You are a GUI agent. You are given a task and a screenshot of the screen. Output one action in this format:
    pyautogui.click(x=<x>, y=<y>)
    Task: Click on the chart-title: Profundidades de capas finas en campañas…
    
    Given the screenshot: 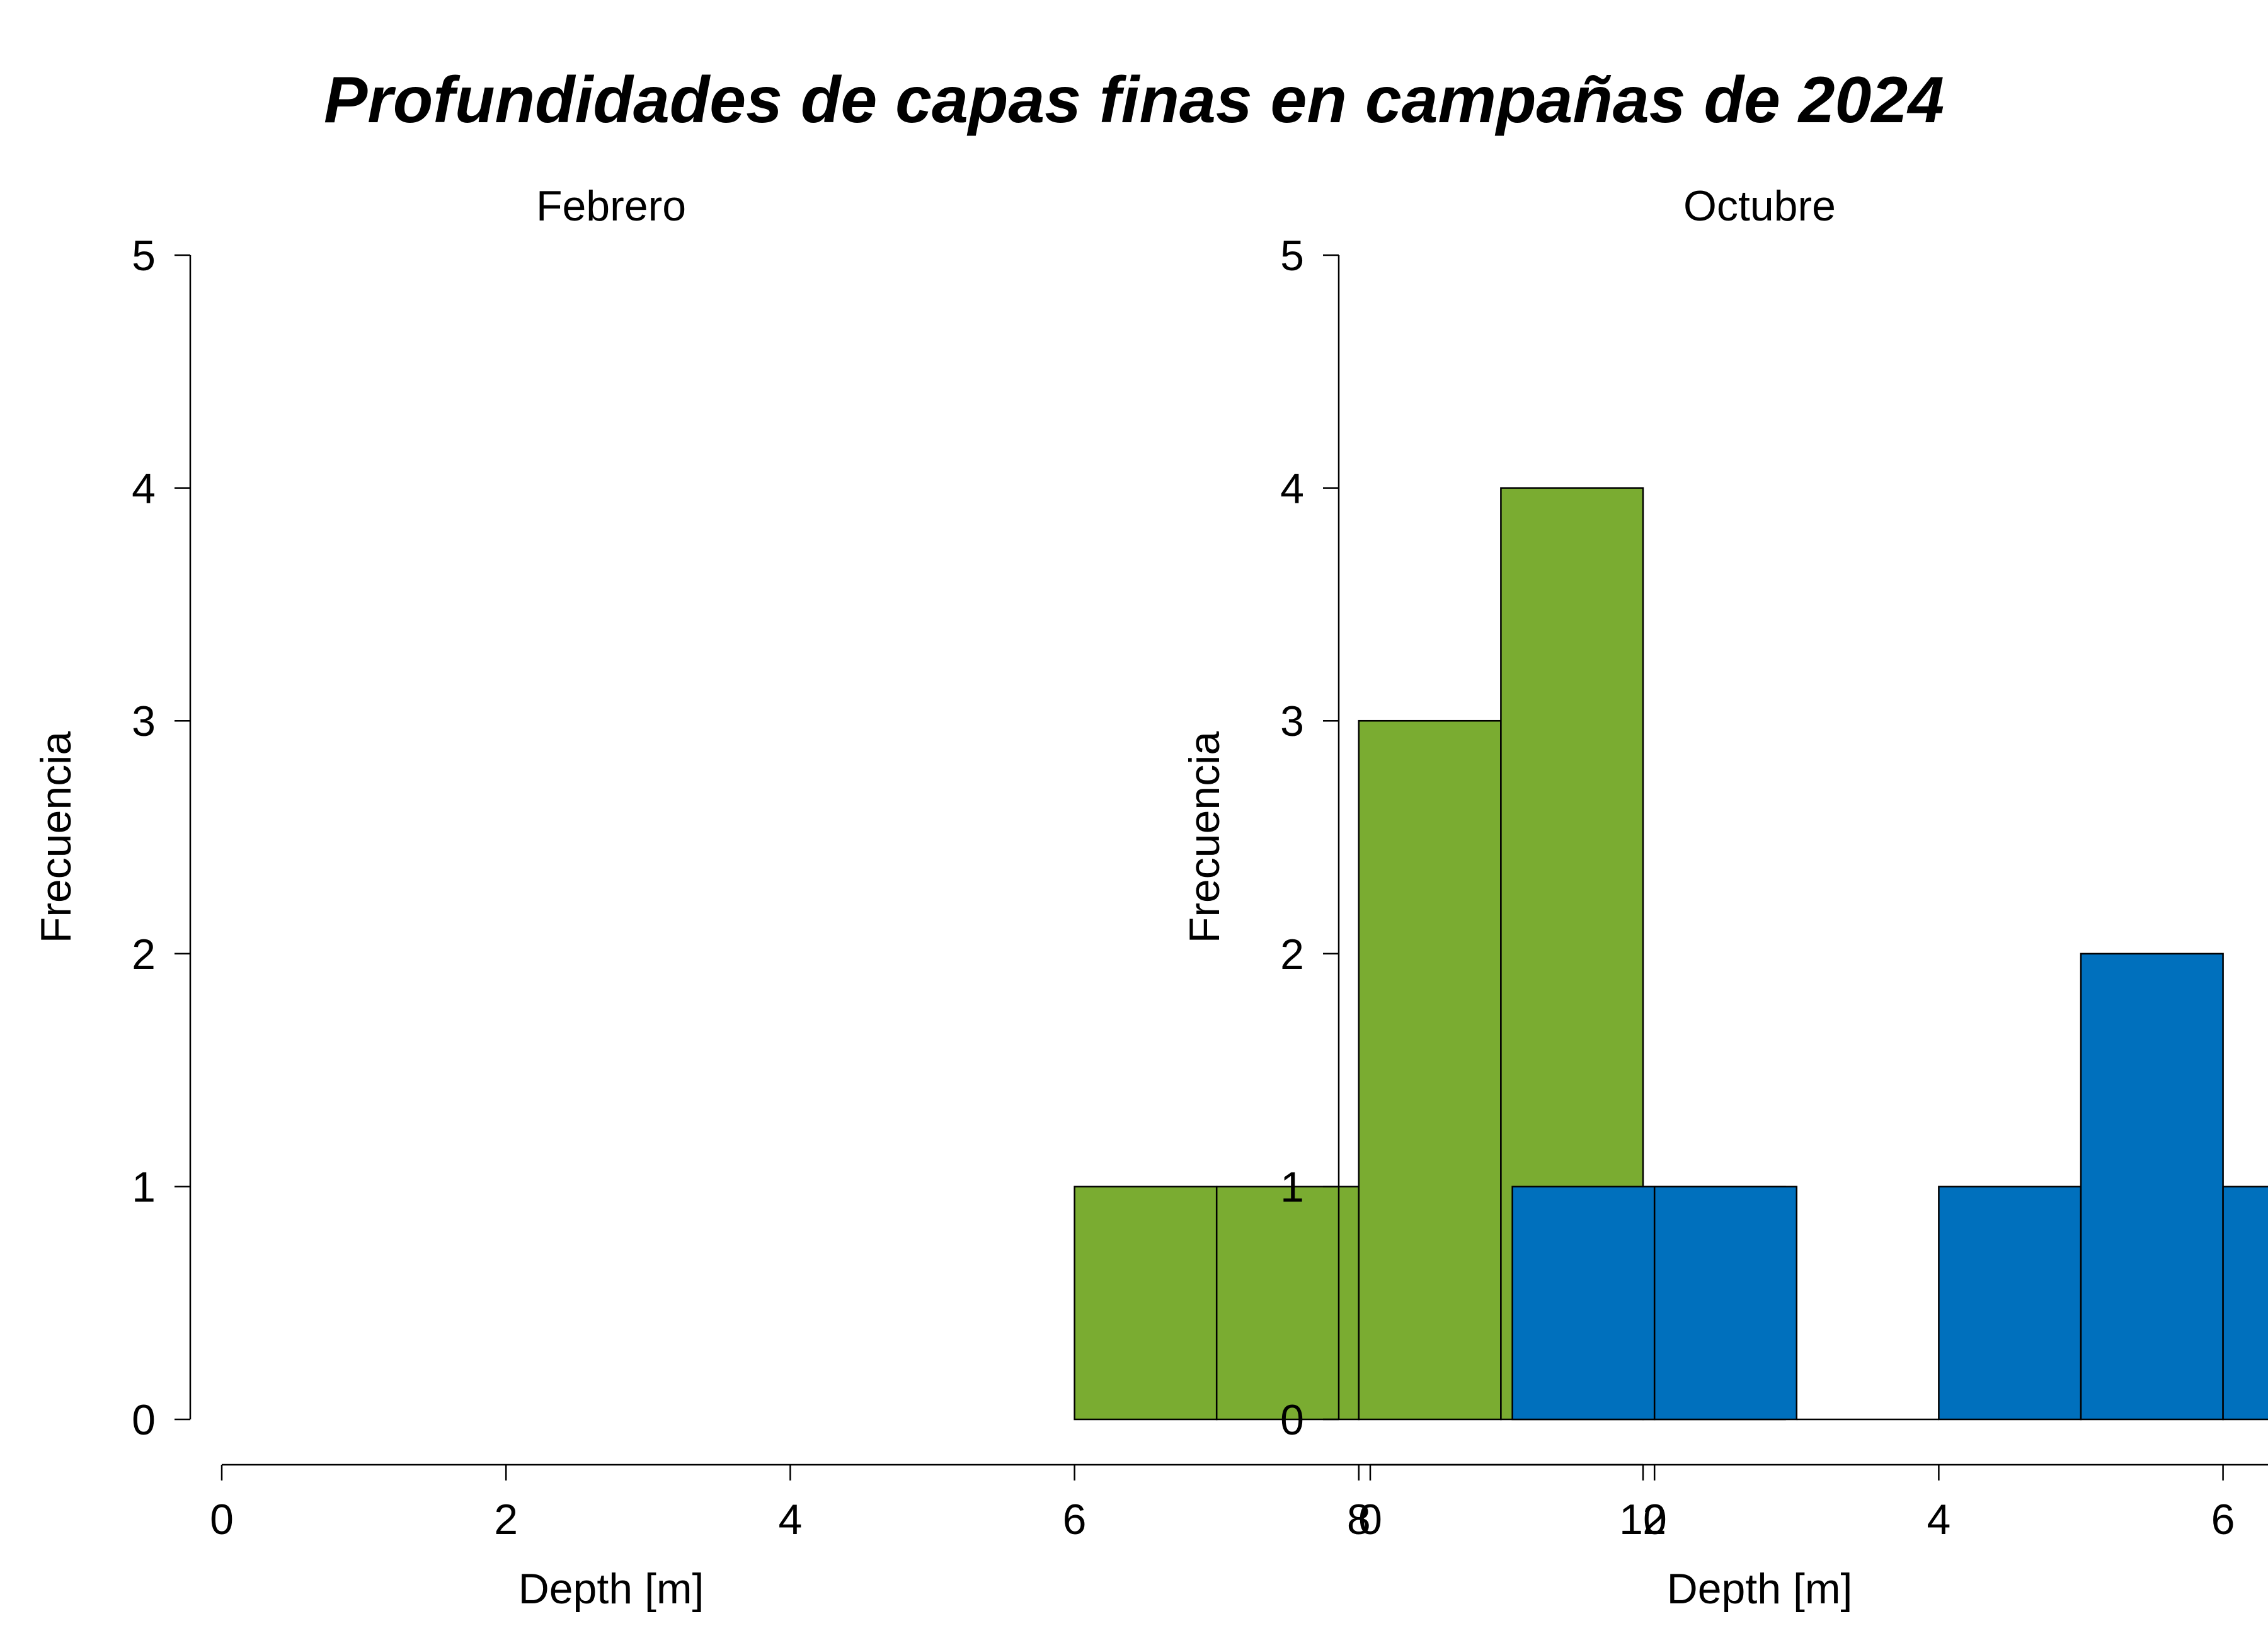 What is the action you would take?
    pyautogui.click(x=1134, y=100)
    